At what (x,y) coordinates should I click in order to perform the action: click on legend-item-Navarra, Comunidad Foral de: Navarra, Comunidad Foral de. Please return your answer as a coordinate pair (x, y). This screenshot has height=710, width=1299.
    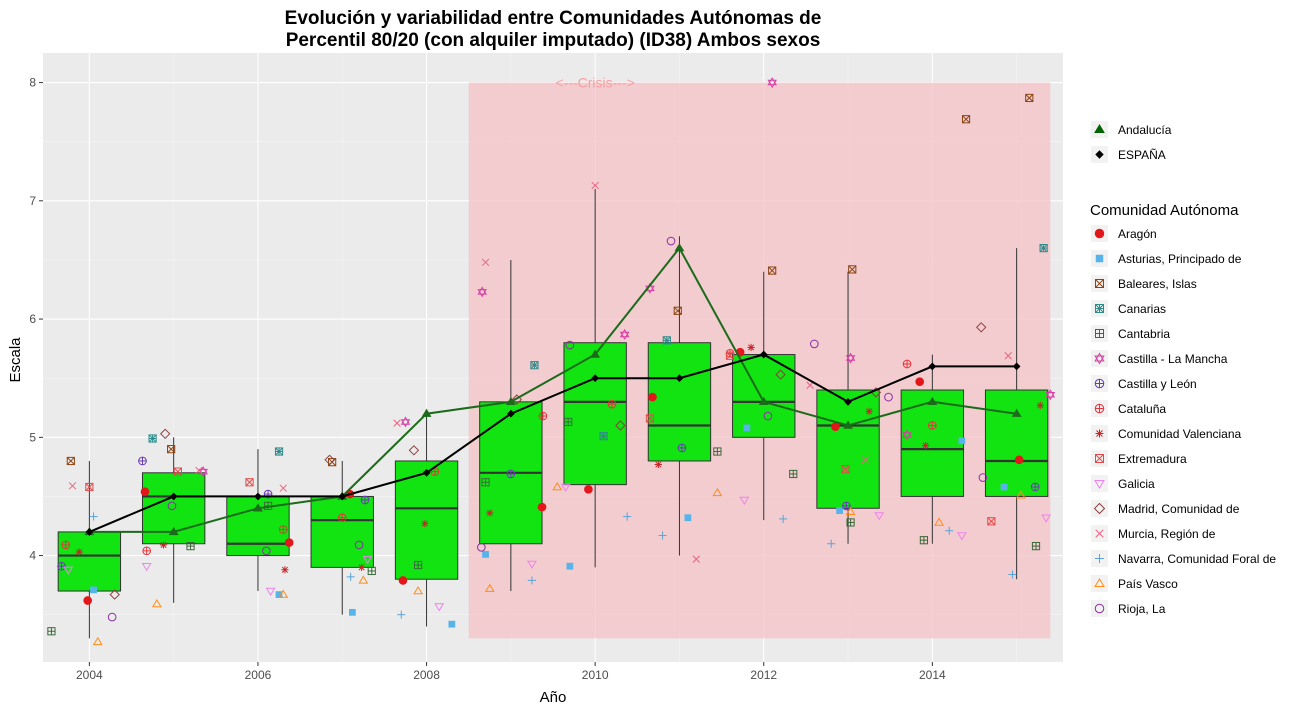
    Looking at the image, I should click on (1183, 558).